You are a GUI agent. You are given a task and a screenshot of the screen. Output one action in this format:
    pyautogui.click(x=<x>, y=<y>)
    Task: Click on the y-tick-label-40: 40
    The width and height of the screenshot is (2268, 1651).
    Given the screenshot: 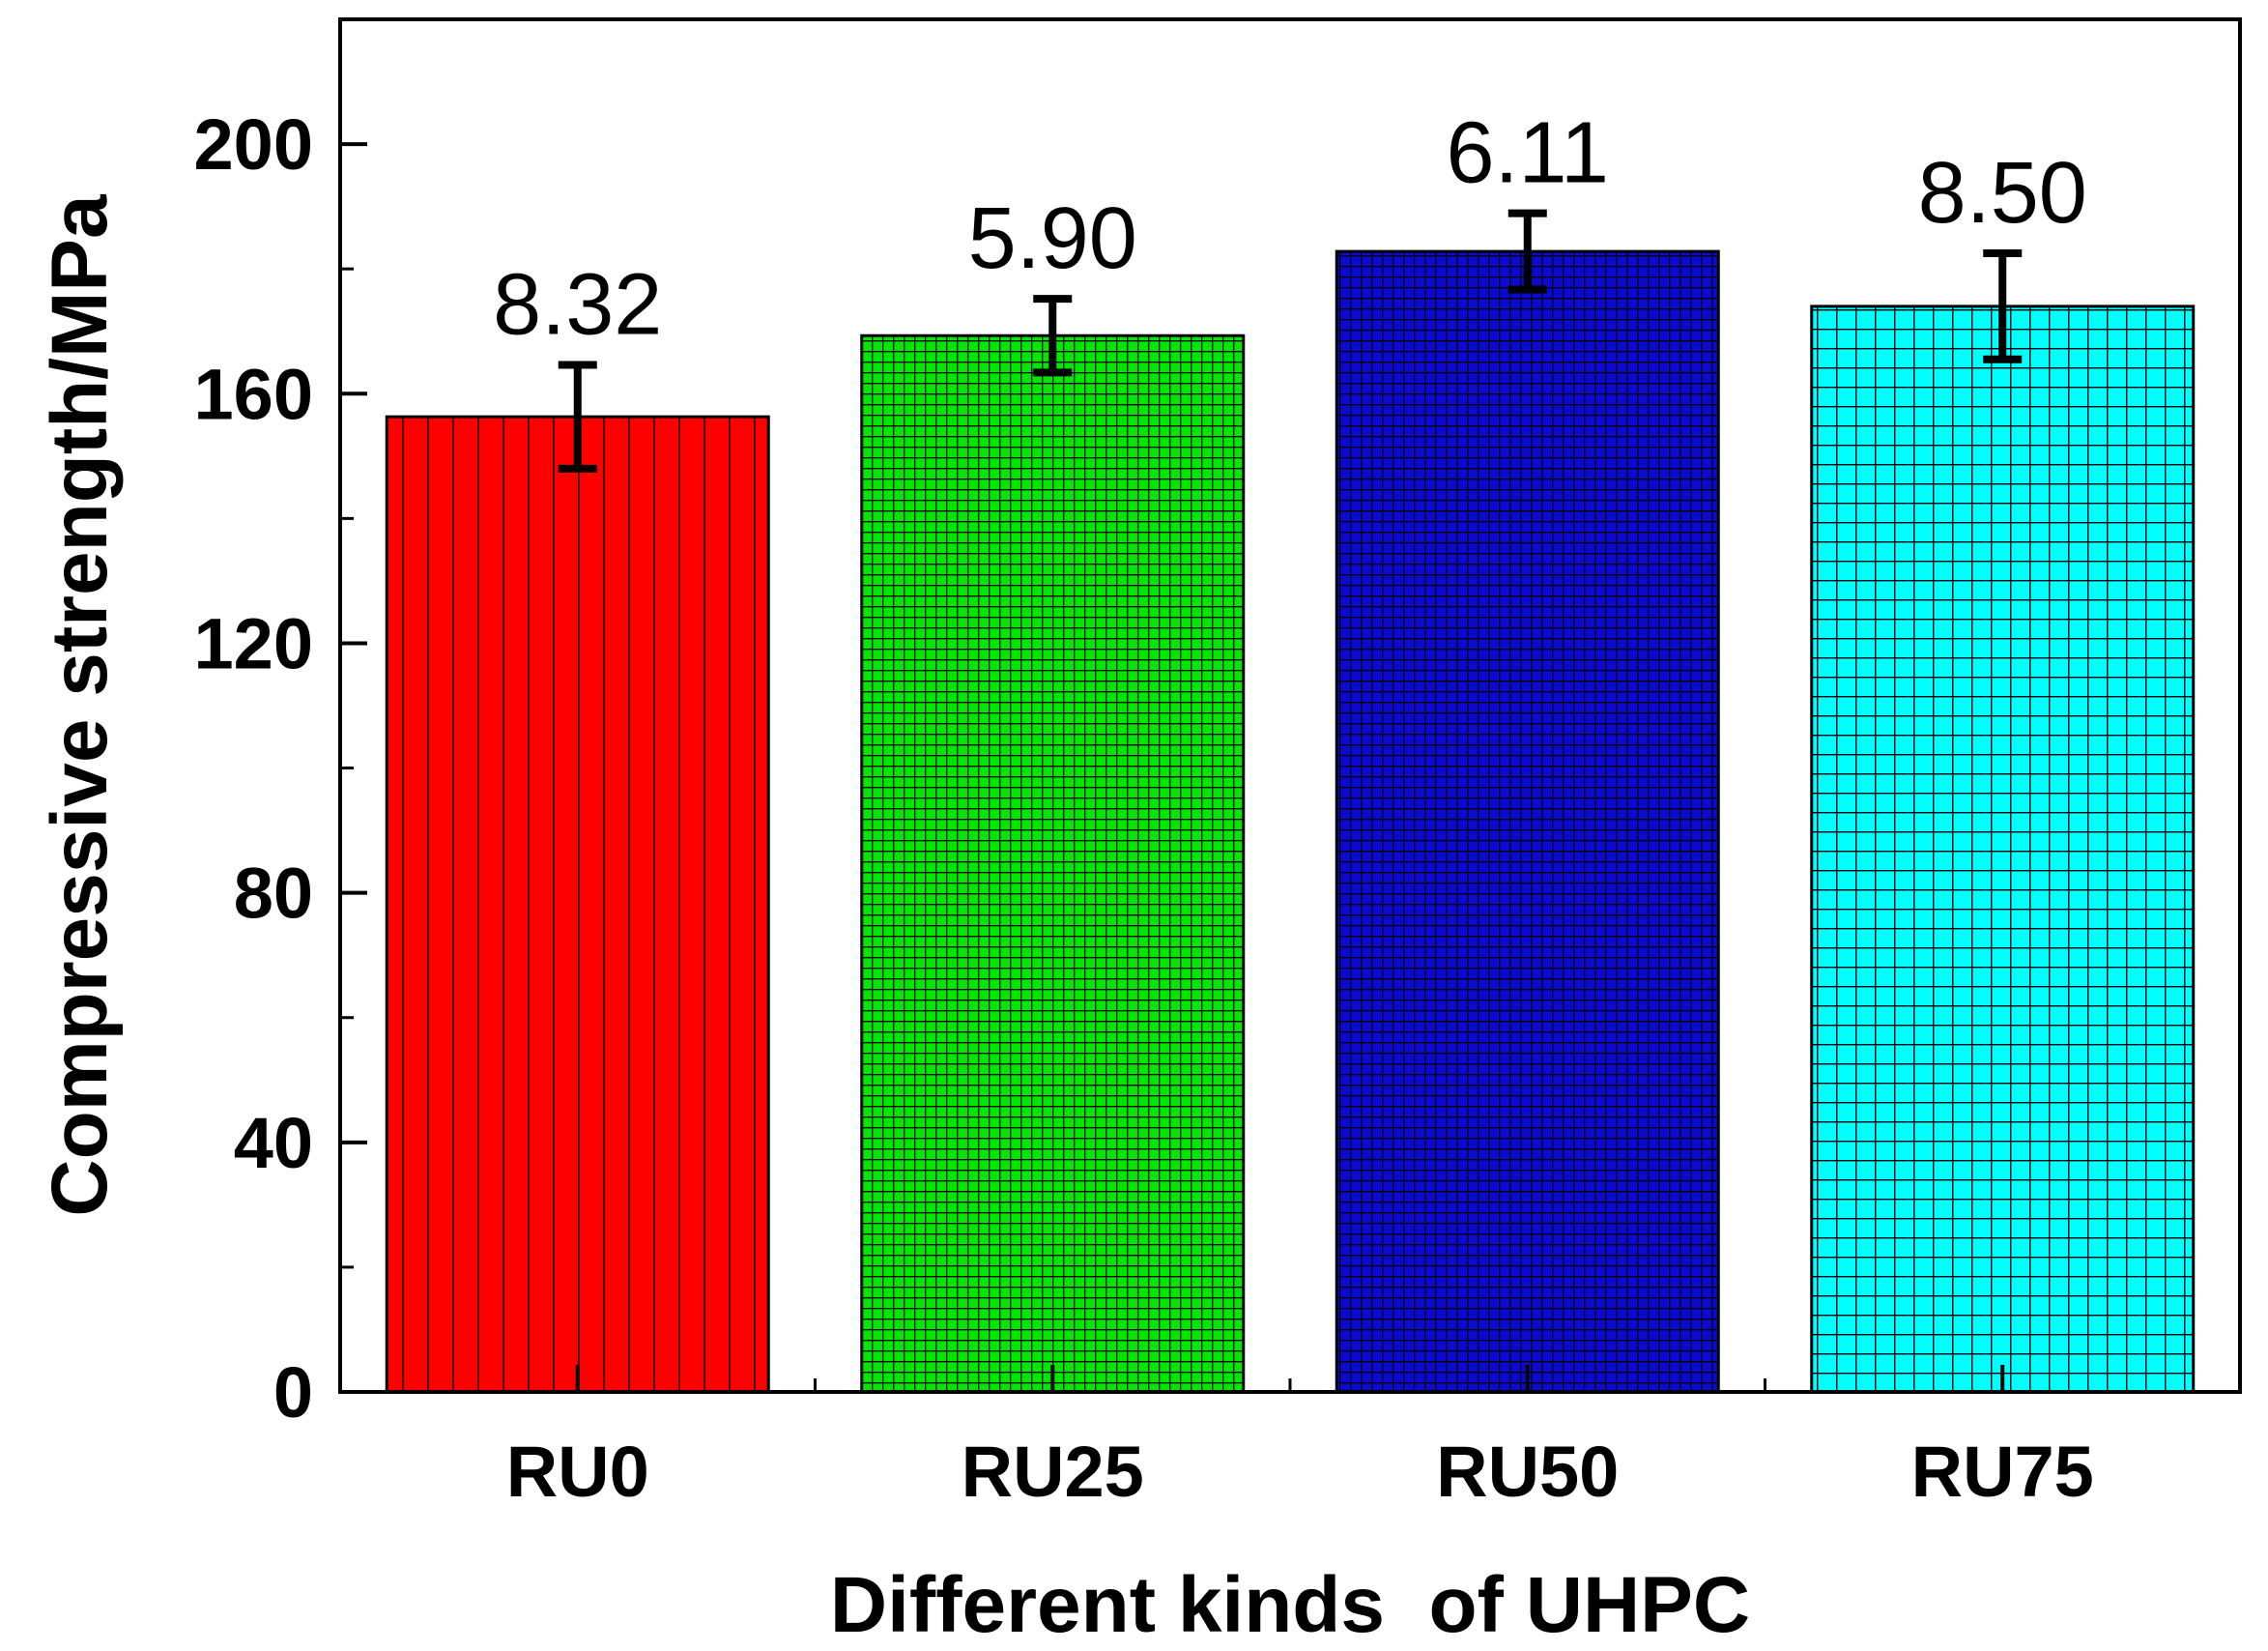 What is the action you would take?
    pyautogui.click(x=273, y=1143)
    